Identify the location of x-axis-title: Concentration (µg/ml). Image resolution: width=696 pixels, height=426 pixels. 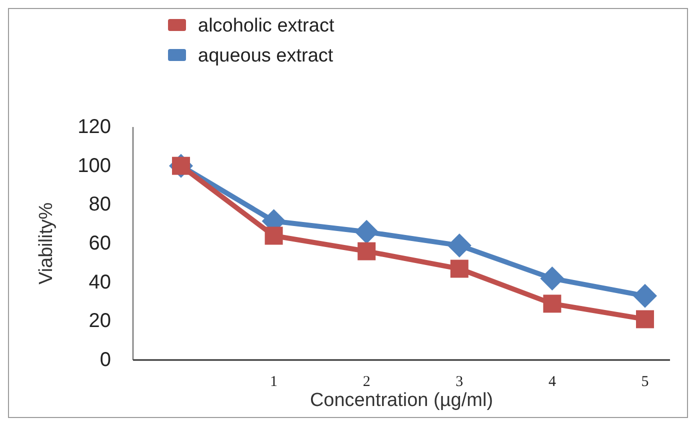
(402, 400).